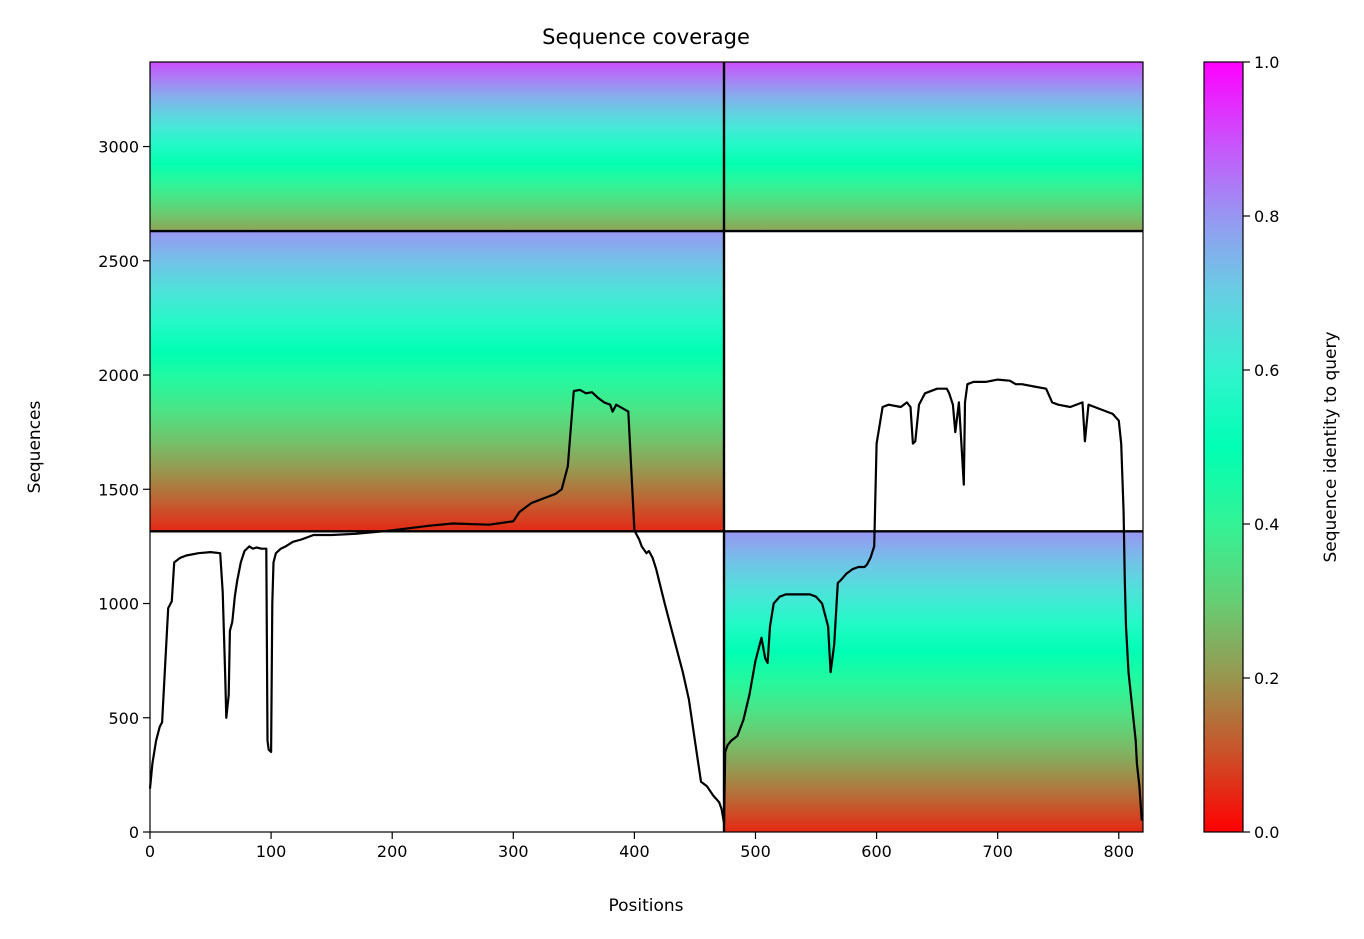 This screenshot has width=1364, height=939. I want to click on y-tick-label: 1500, so click(118, 489).